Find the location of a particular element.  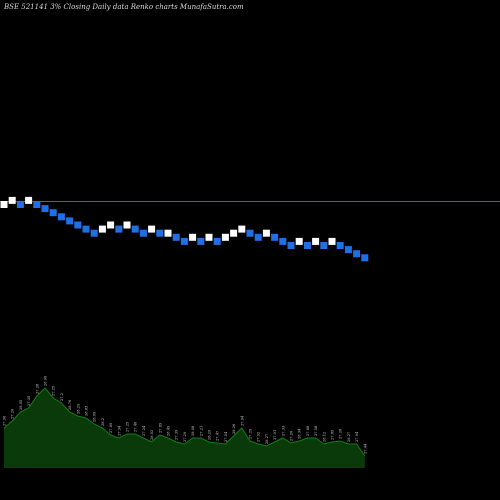

volume-label: 27.29 is located at coordinates (185, 436).